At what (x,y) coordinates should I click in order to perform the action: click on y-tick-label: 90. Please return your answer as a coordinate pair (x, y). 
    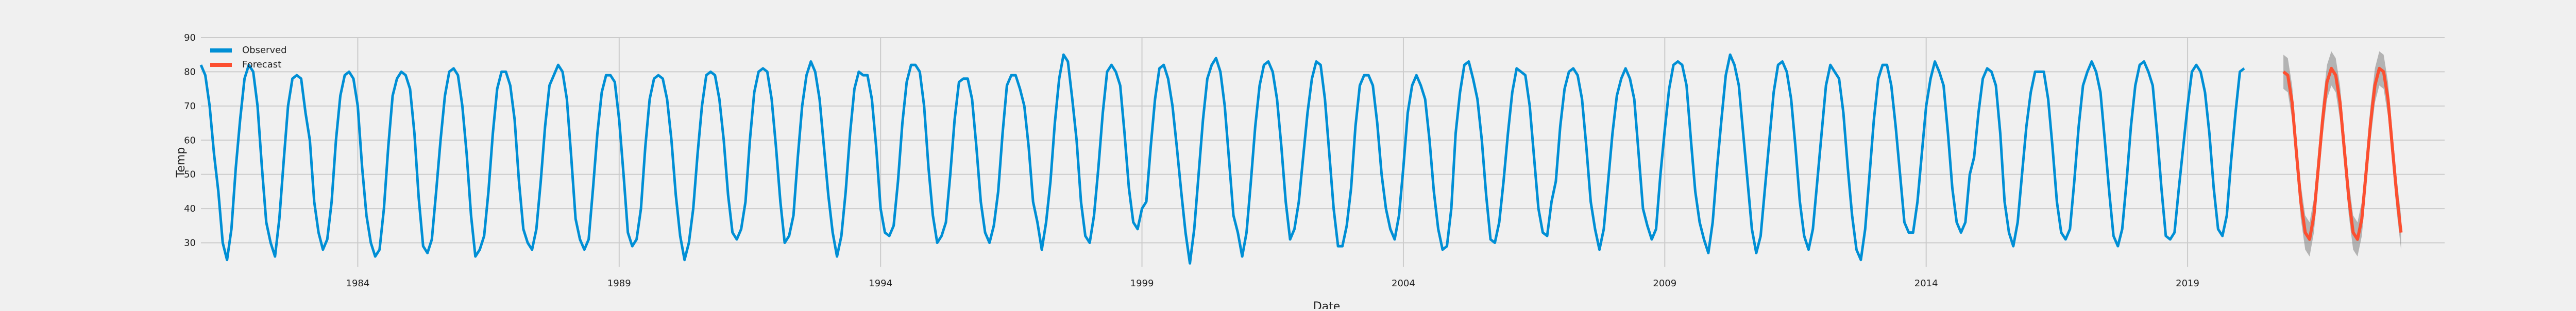
    Looking at the image, I should click on (190, 37).